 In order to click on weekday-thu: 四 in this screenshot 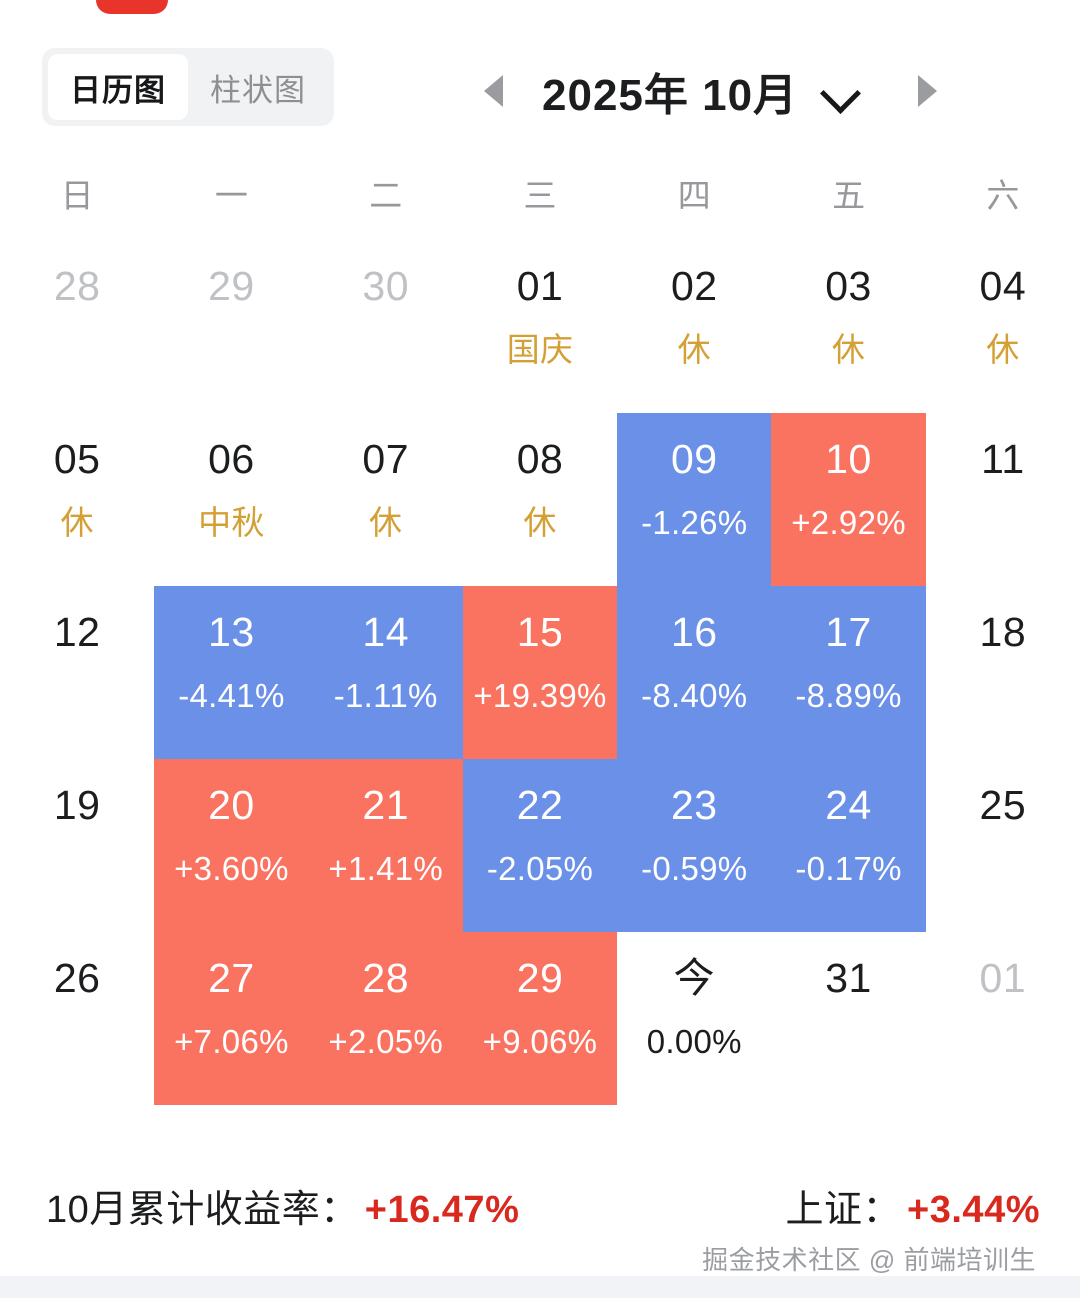, I will do `click(694, 195)`.